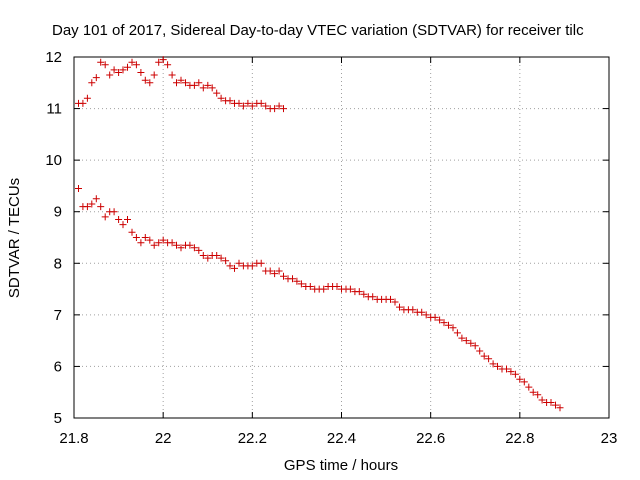  I want to click on x-tick-label: 21.8, so click(73, 438).